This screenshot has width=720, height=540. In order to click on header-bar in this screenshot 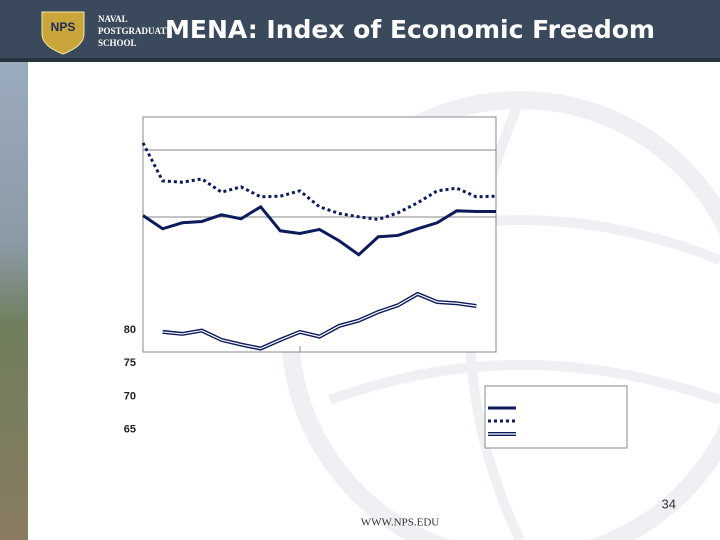, I will do `click(360, 31)`.